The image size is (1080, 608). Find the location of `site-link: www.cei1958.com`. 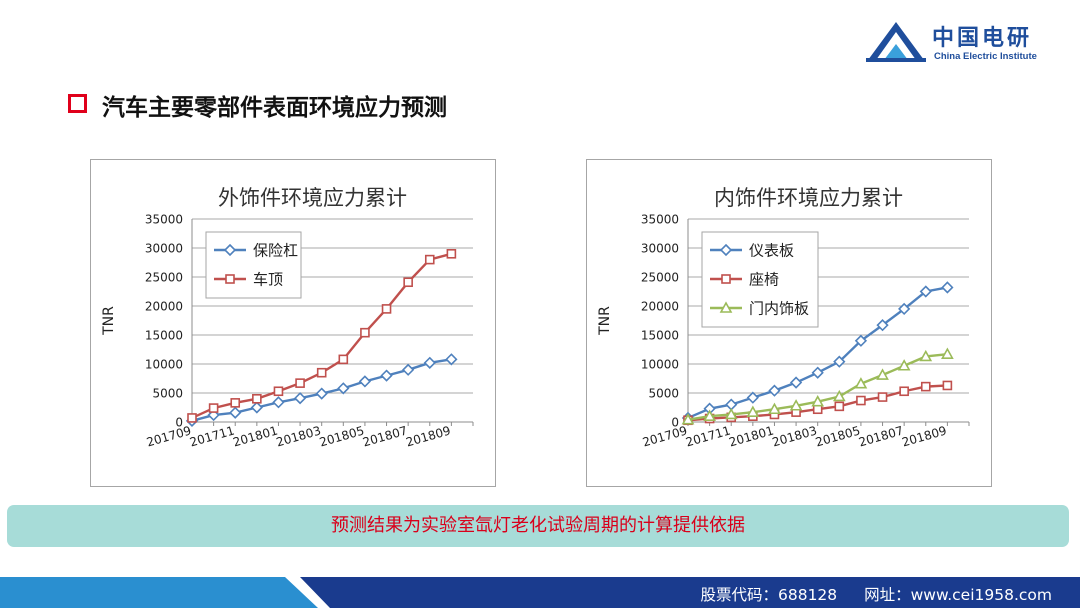

site-link: www.cei1958.com is located at coordinates (981, 595).